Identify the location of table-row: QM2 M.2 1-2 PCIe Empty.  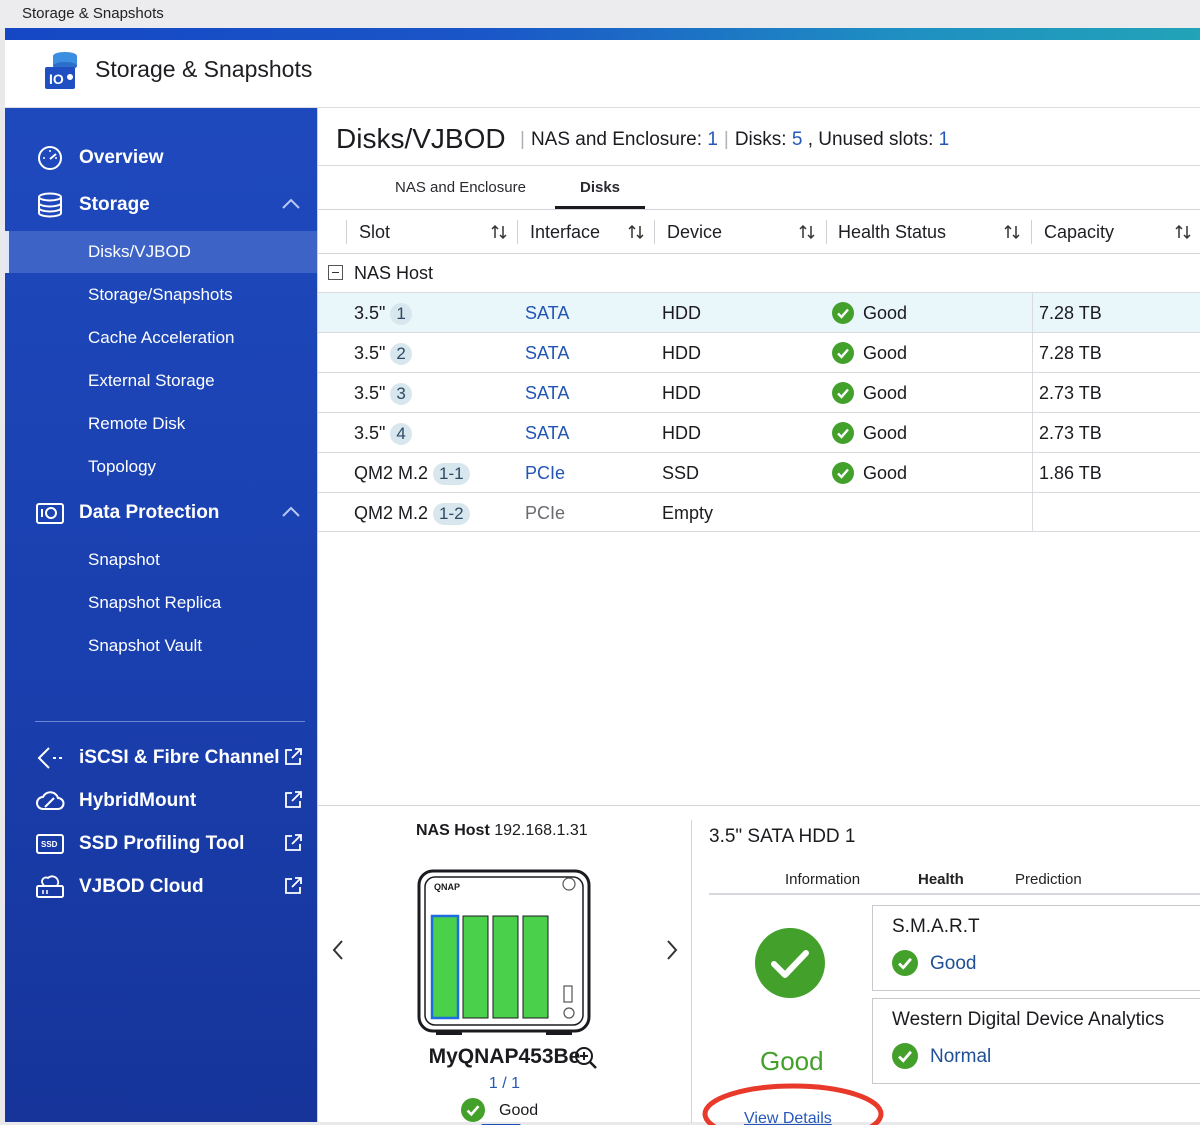
(759, 512).